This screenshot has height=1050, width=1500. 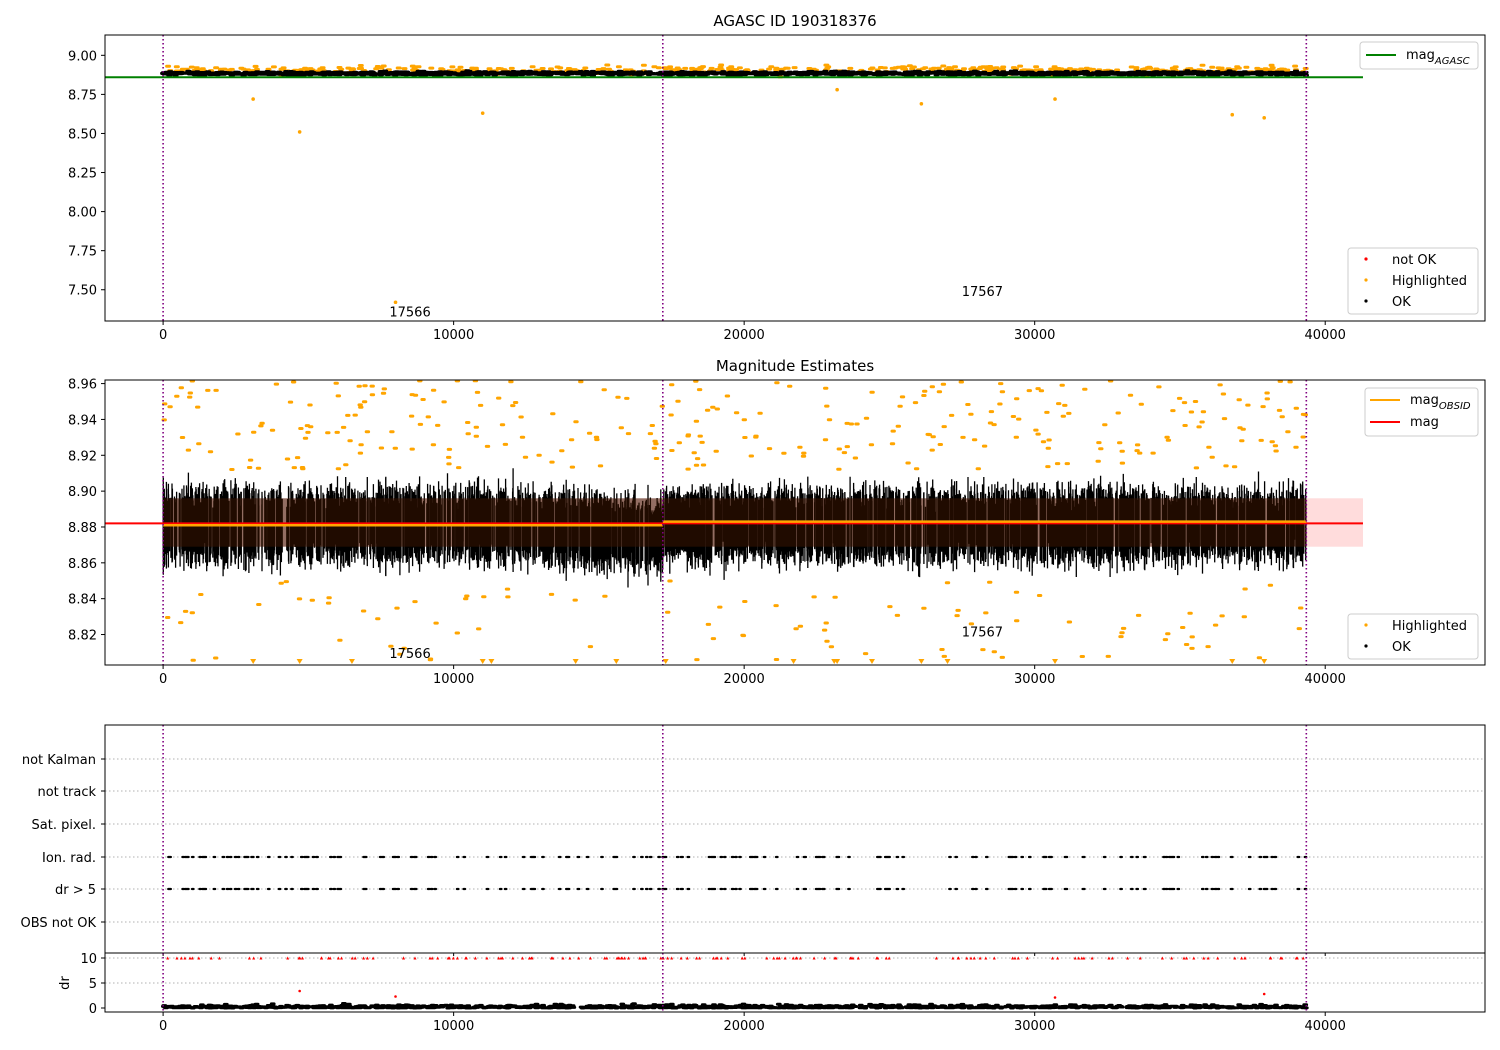 I want to click on magnitude-estimates-title: Magnitude Estimates, so click(x=795, y=366).